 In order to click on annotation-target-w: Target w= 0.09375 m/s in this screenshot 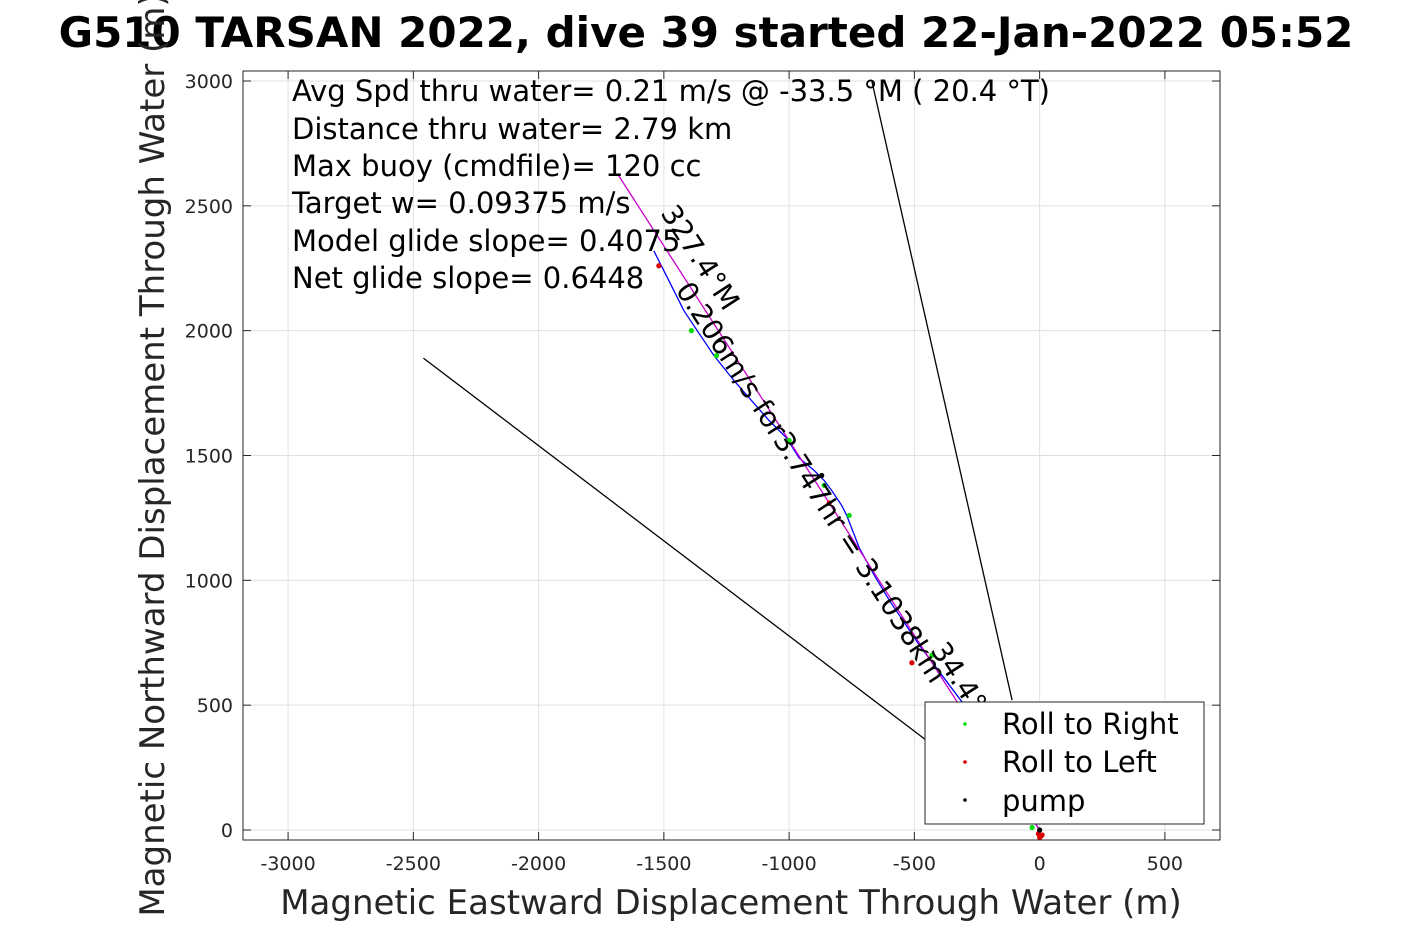, I will do `click(460, 203)`.